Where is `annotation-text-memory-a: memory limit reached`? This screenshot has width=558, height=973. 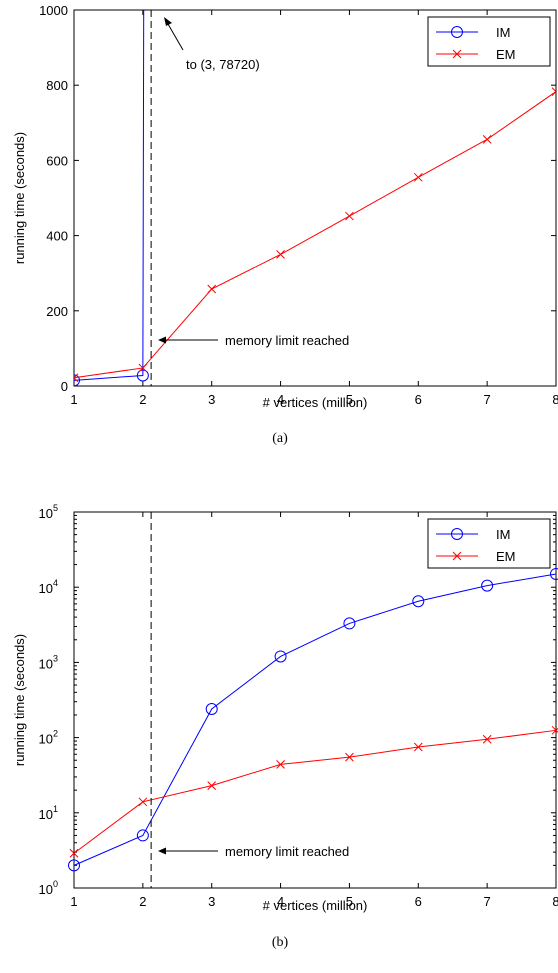
annotation-text-memory-a: memory limit reached is located at coordinates (287, 340).